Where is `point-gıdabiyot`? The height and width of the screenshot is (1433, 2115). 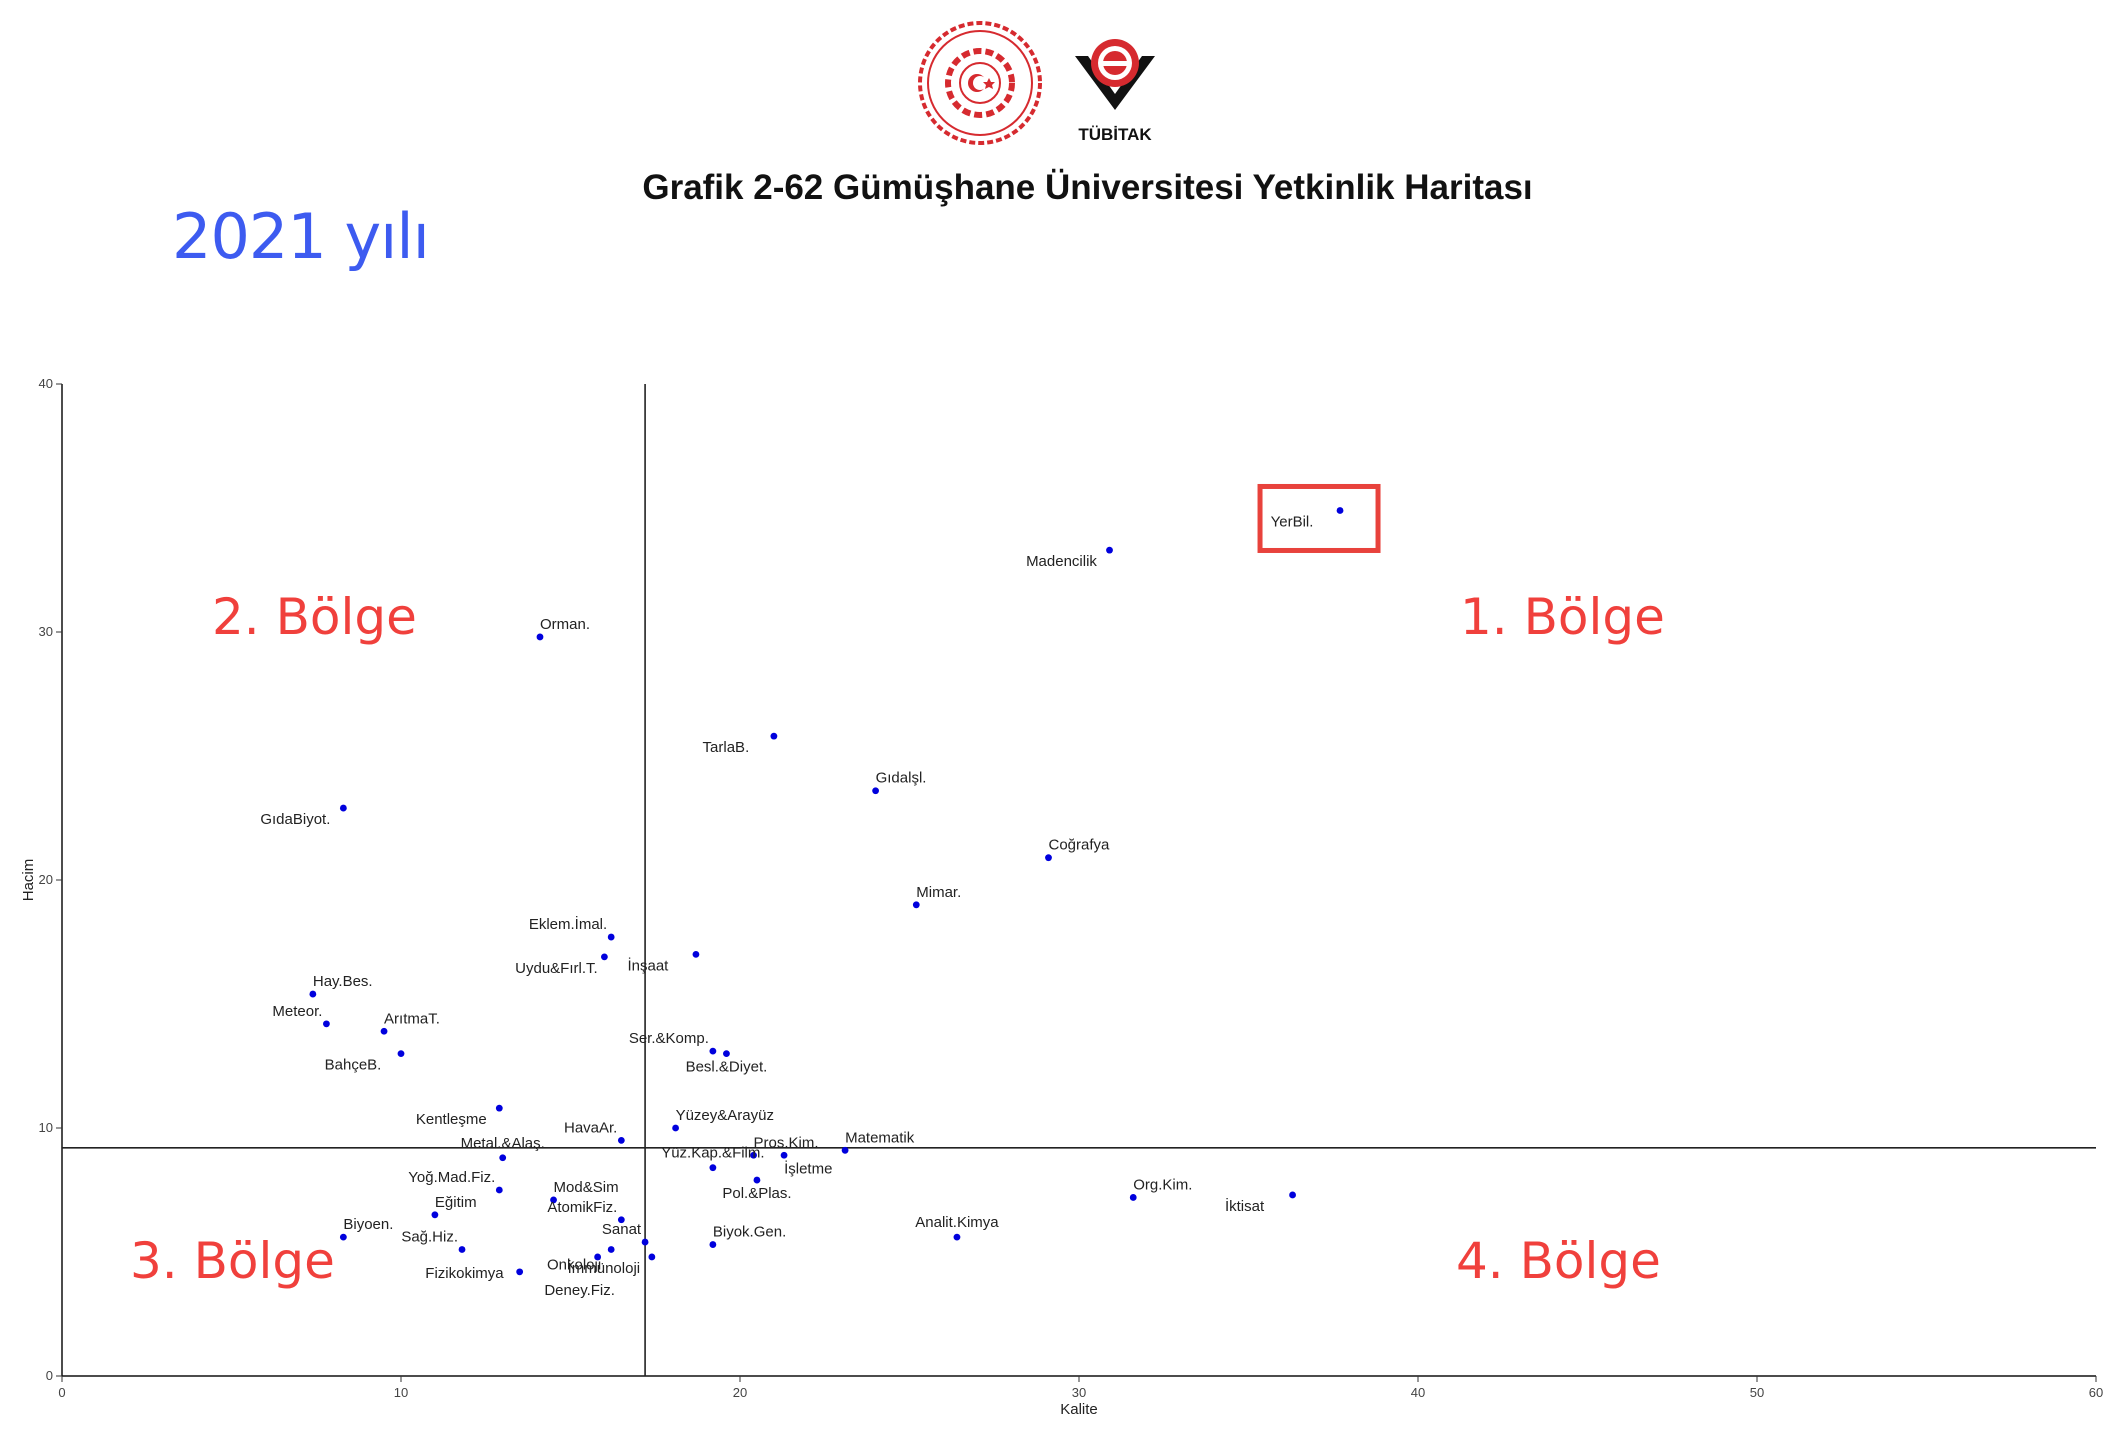 point-gıdabiyot is located at coordinates (343, 808).